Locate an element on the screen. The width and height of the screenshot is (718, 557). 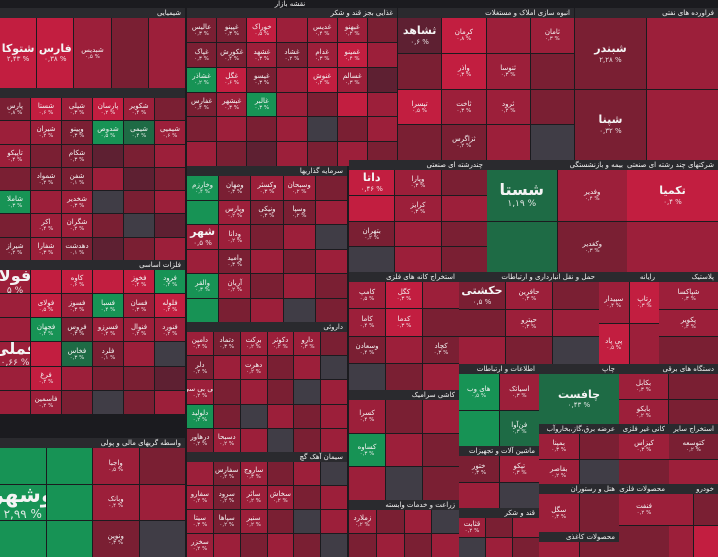
stock-tile: رتاپ ۰,۳ % is located at coordinates (644, 302).